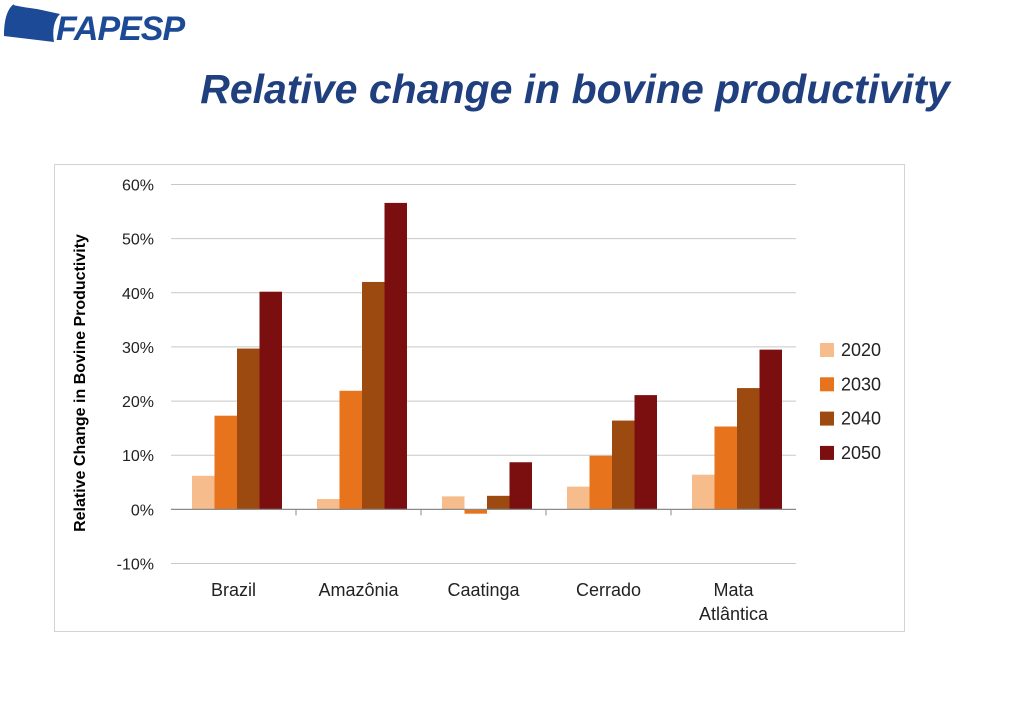 This screenshot has width=1024, height=709. What do you see at coordinates (138, 402) in the screenshot?
I see `y-tick-label: 20%` at bounding box center [138, 402].